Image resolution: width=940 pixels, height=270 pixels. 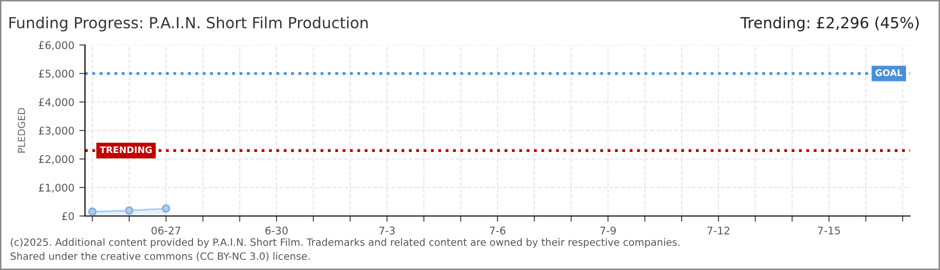 What do you see at coordinates (56, 103) in the screenshot?
I see `y-tick-label: £4,000` at bounding box center [56, 103].